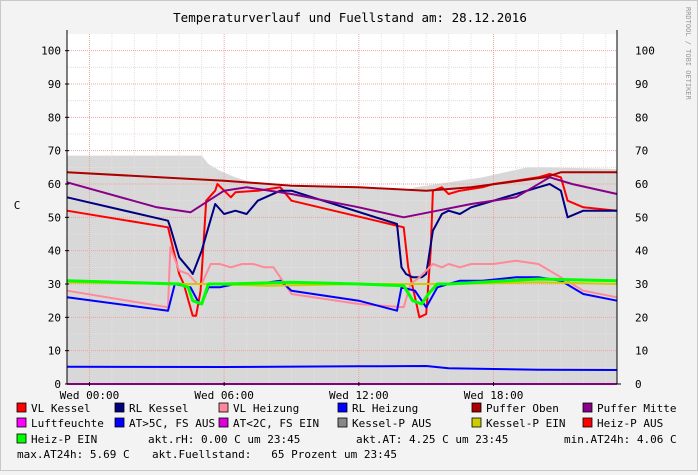 The width and height of the screenshot is (698, 475). What do you see at coordinates (641, 317) in the screenshot?
I see `y-tick-label-right: 20` at bounding box center [641, 317].